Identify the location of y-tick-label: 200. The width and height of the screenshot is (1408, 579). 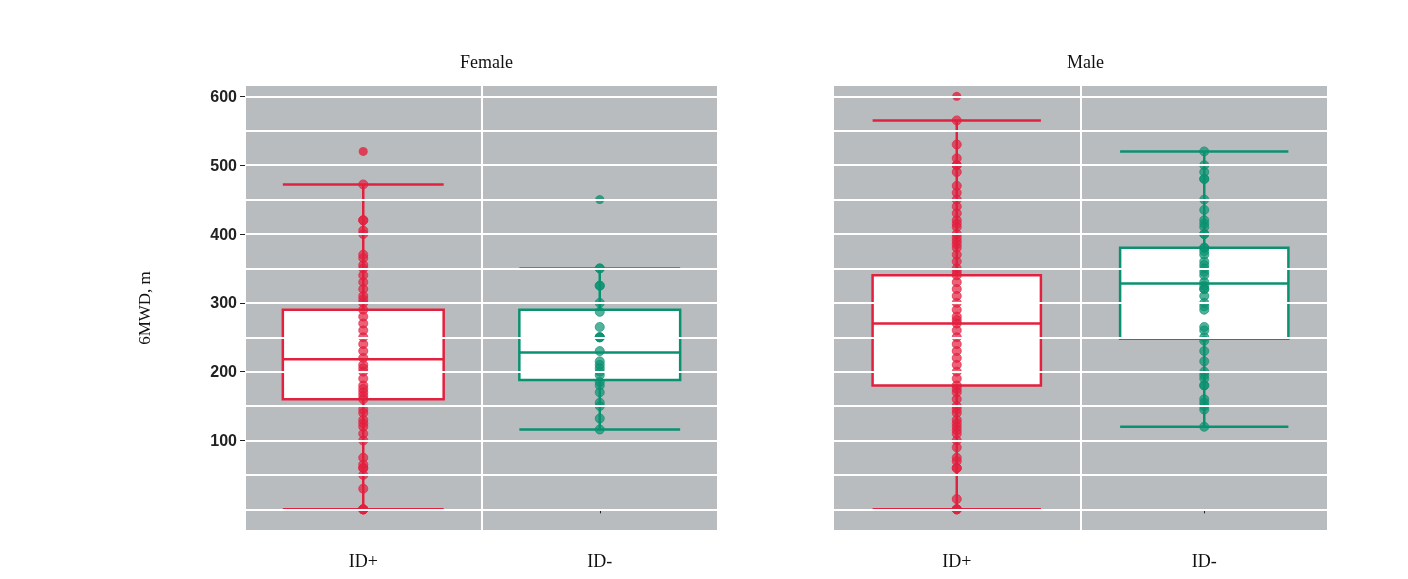
(224, 372).